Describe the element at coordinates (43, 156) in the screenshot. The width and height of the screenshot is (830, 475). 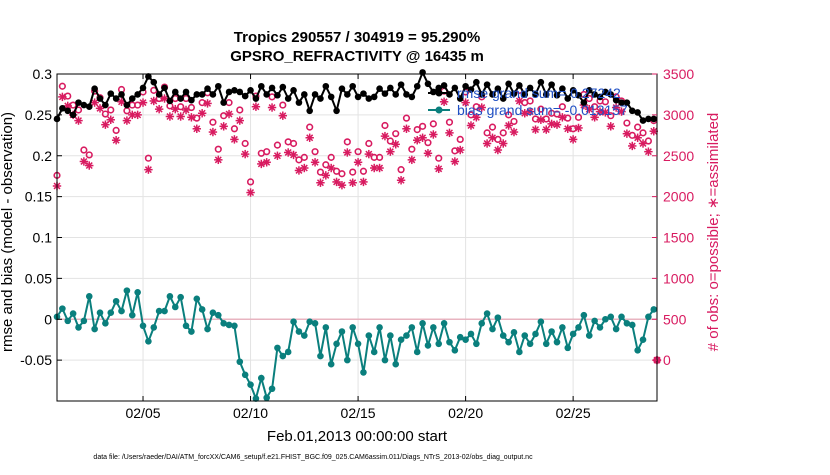
I see `y-tick-label-left: 0.2` at that location.